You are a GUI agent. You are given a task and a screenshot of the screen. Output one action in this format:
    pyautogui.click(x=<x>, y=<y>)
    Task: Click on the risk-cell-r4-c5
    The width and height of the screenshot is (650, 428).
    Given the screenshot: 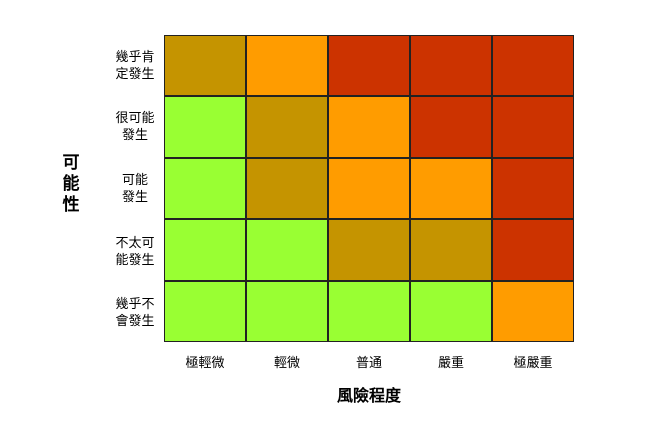 What is the action you would take?
    pyautogui.click(x=533, y=250)
    